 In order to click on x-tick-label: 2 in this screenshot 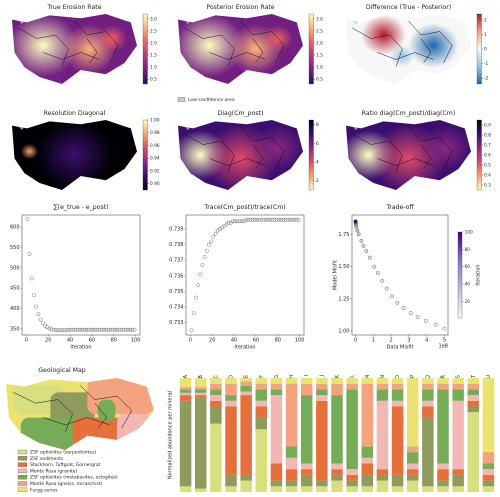, I will do `click(391, 341)`.